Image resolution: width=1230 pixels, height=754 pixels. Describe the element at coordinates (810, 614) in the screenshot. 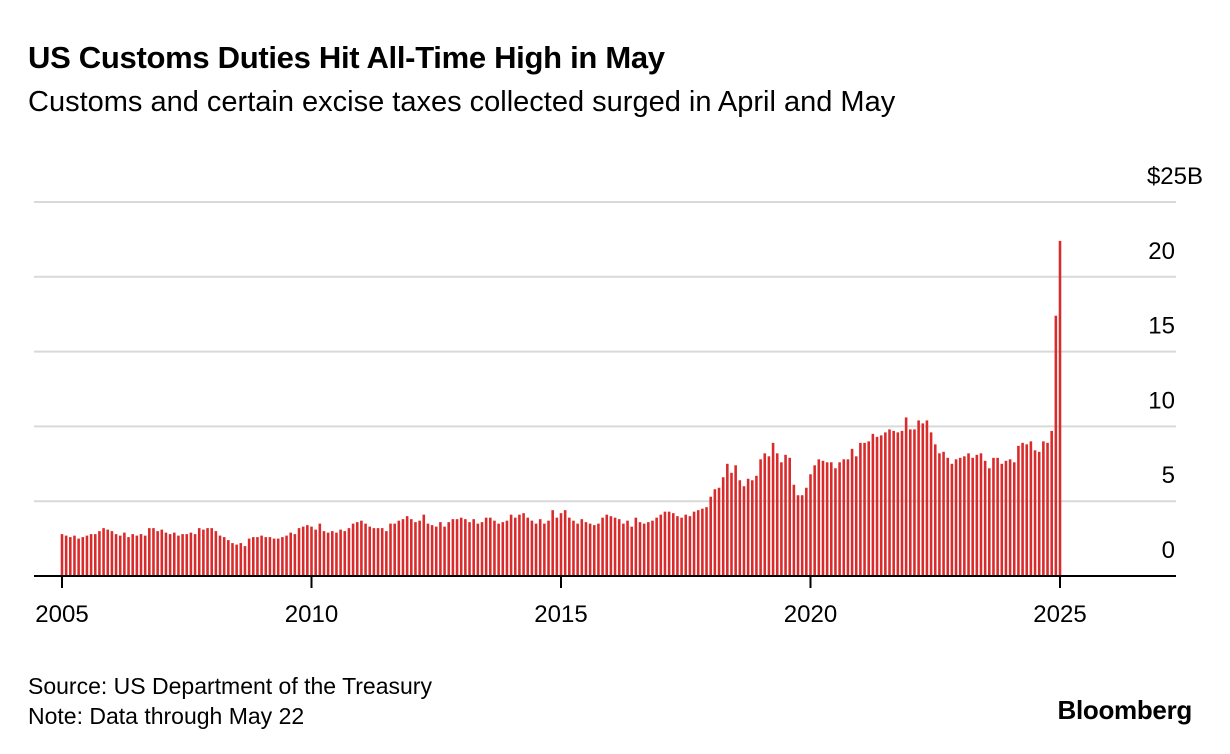

I see `x-tick-label: 2020` at that location.